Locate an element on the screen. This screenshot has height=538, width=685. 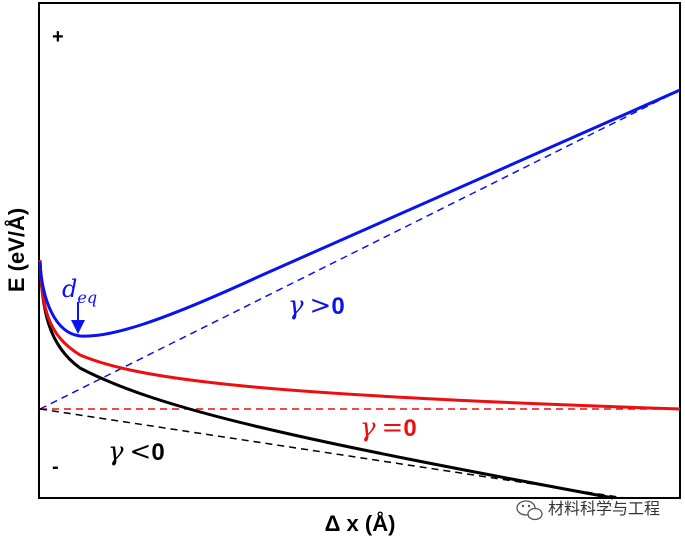
gamma-zero-symbol: γ is located at coordinates (368, 428).